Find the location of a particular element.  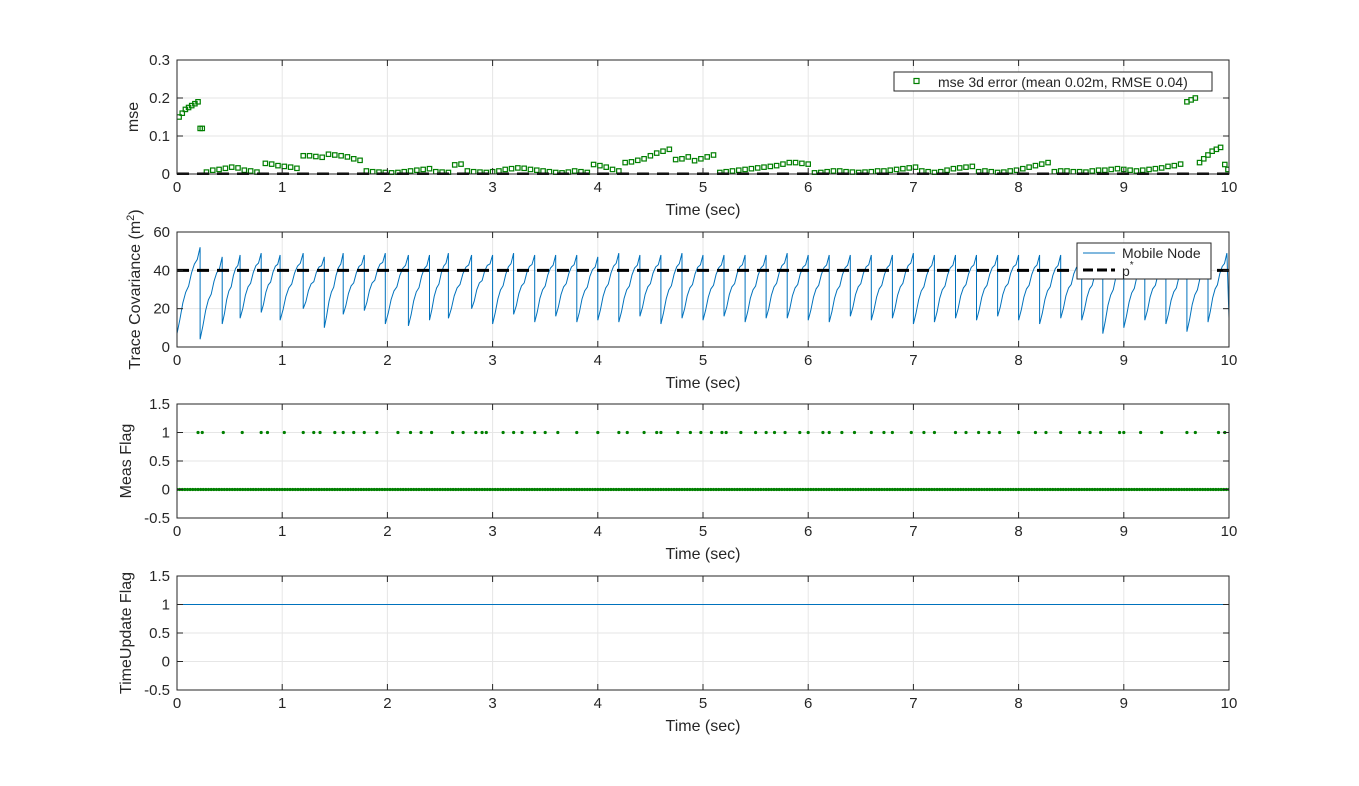

y-tick-label: 0.3 is located at coordinates (159, 60).